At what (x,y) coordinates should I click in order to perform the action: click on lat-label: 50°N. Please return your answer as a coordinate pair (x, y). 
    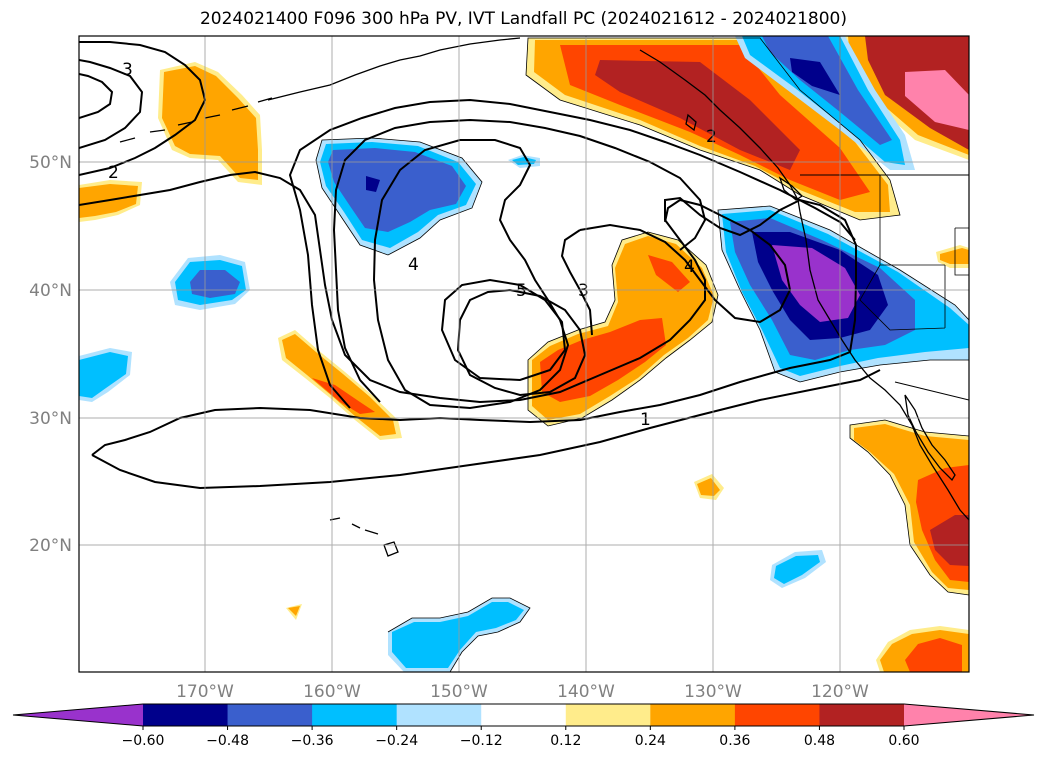
    Looking at the image, I should click on (50, 163).